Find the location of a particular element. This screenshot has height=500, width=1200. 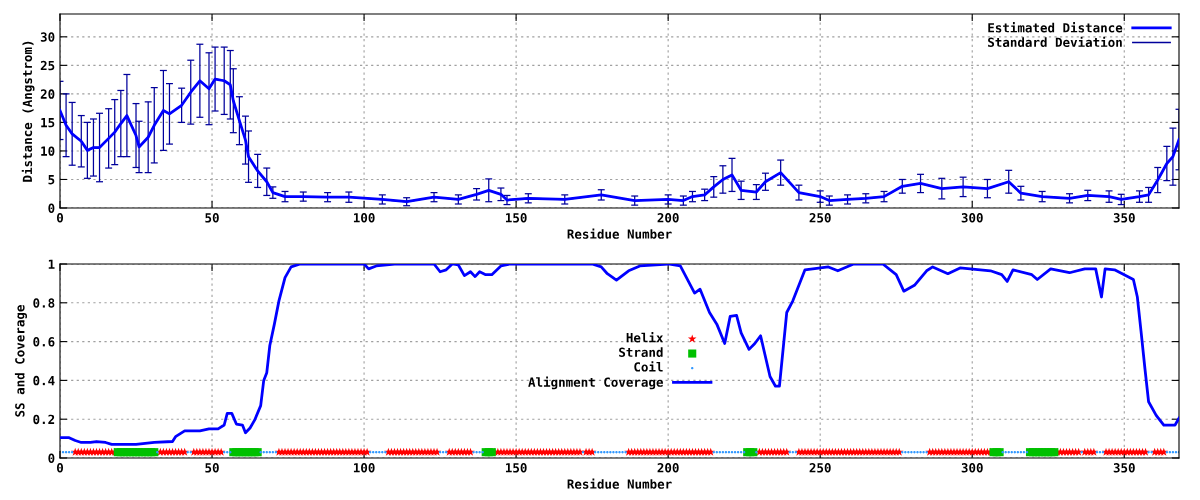

y-tick-label: 5 is located at coordinates (51, 180).